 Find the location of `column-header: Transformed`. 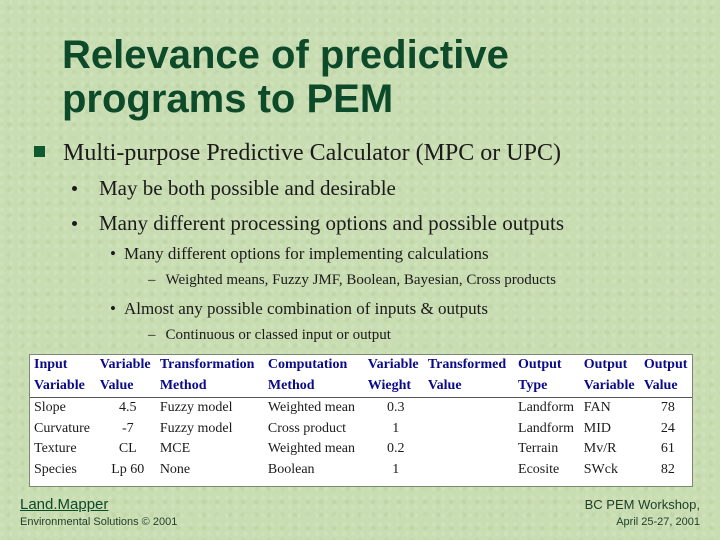

column-header: Transformed is located at coordinates (467, 364).